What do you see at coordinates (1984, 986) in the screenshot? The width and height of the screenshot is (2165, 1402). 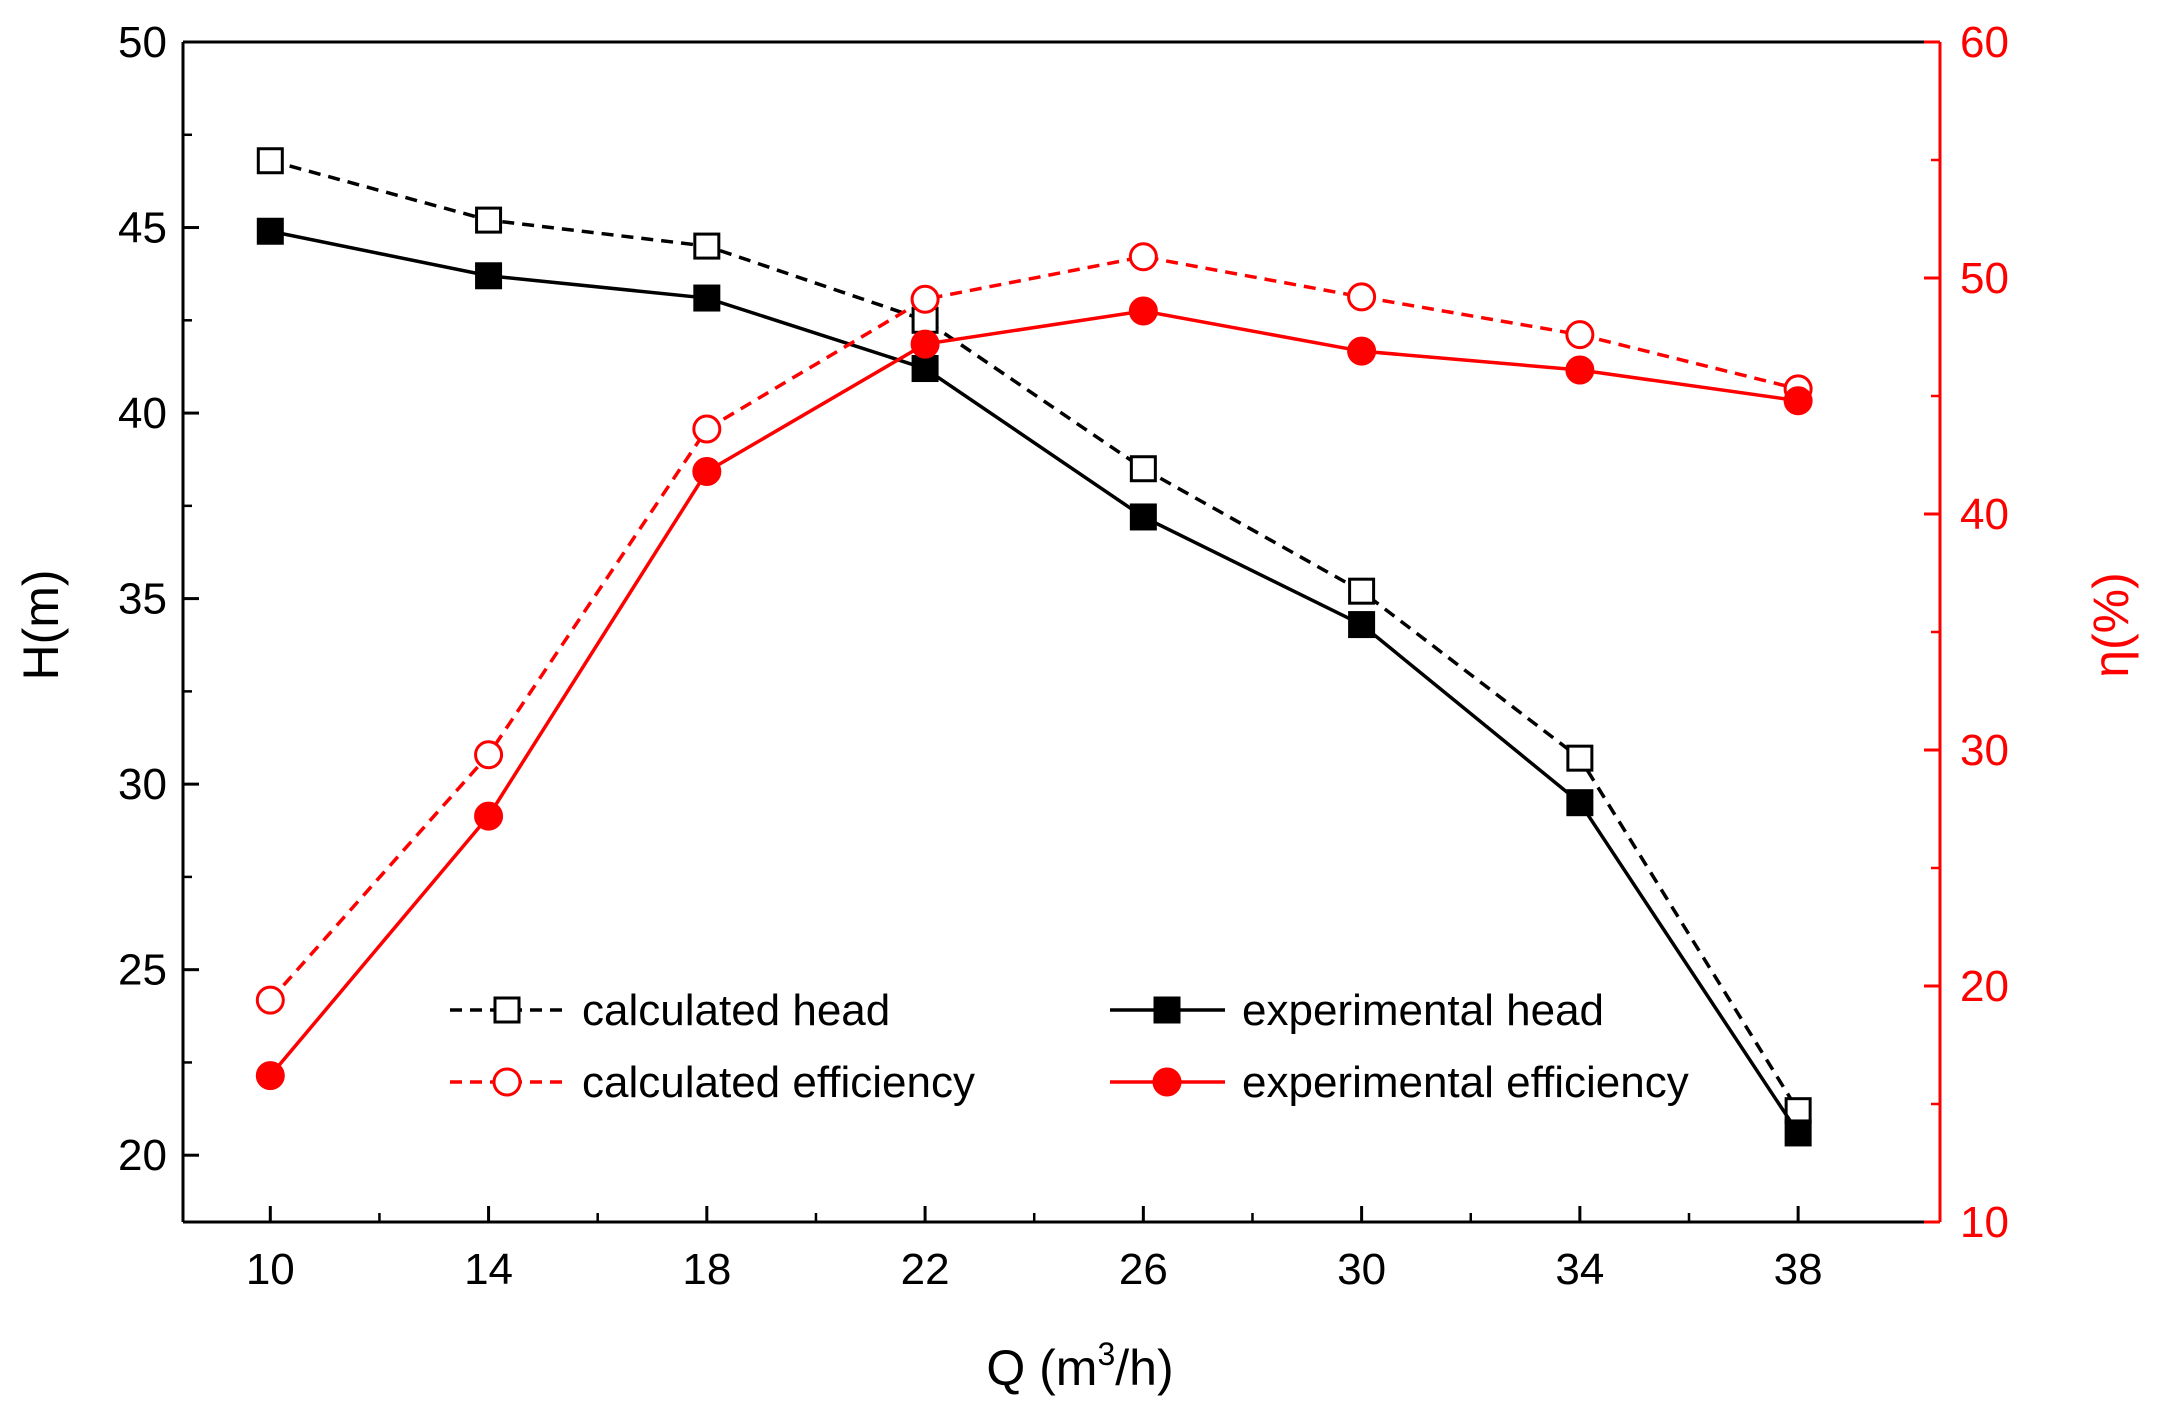 I see `y2-tick-label: 20` at bounding box center [1984, 986].